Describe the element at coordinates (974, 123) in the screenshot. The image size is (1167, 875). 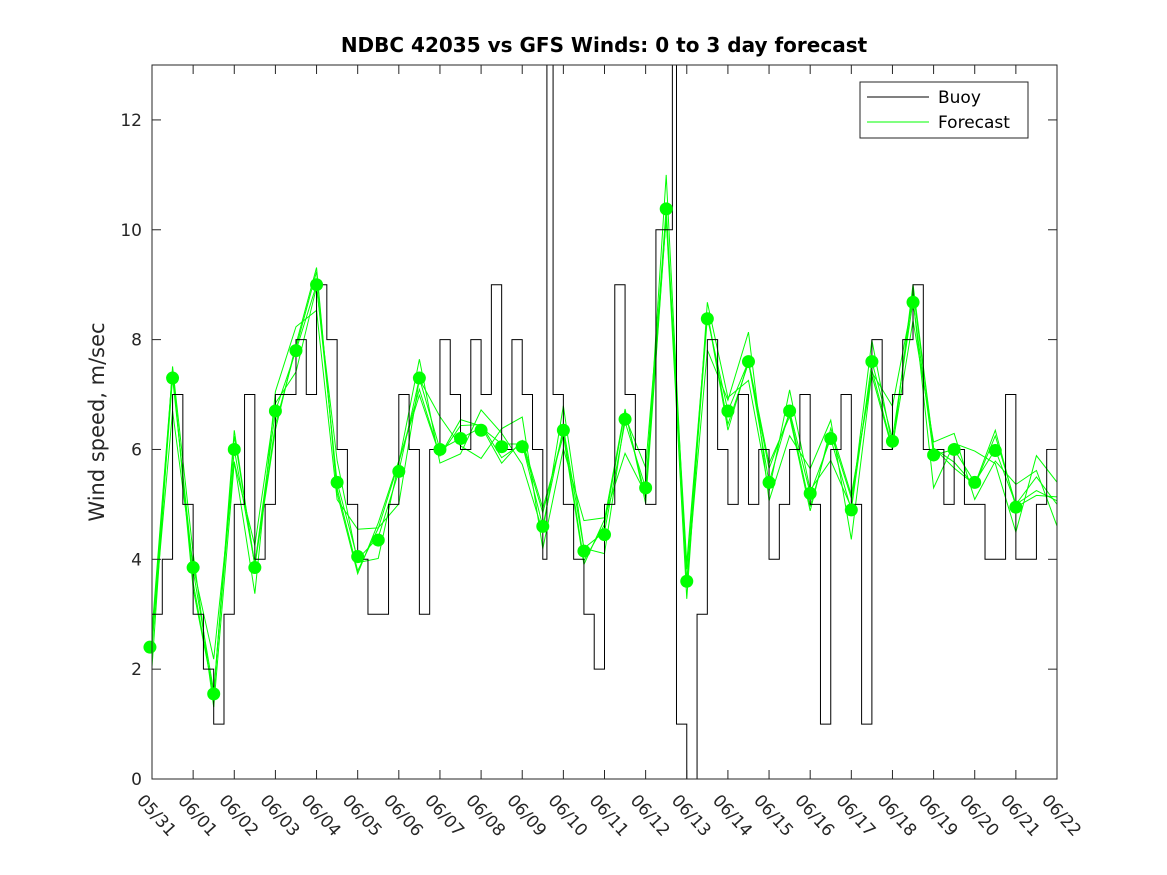
I see `legend-label-forecast: Forecast` at that location.